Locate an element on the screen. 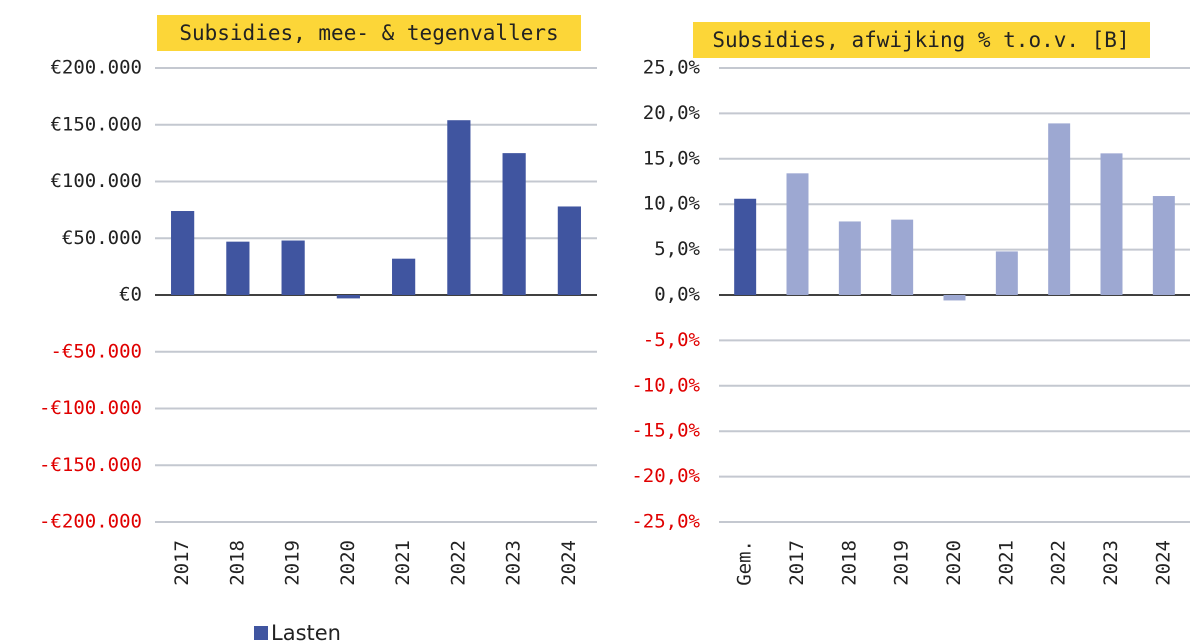 This screenshot has width=1190, height=644. y-tick-label: €0 is located at coordinates (130, 295).